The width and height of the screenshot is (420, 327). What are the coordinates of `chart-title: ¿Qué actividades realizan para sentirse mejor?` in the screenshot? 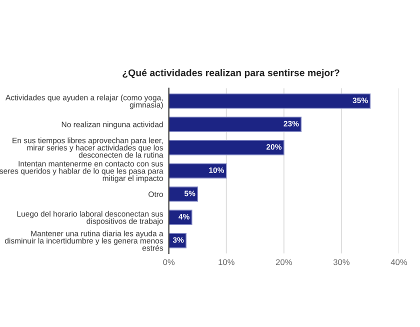 It's located at (231, 73).